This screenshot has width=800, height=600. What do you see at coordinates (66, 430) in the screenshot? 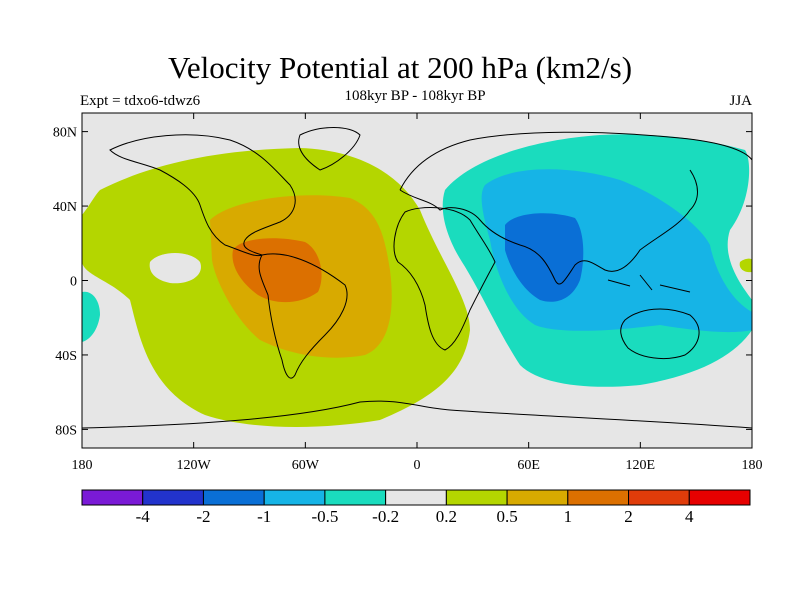
I see `lat-tick-label: 80S` at bounding box center [66, 430].